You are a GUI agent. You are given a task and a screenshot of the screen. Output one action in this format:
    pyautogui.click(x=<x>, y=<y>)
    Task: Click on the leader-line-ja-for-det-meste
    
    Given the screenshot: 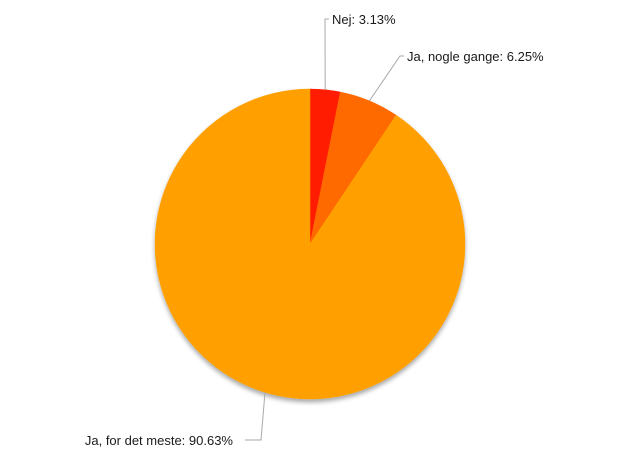 What is the action you would take?
    pyautogui.click(x=255, y=416)
    